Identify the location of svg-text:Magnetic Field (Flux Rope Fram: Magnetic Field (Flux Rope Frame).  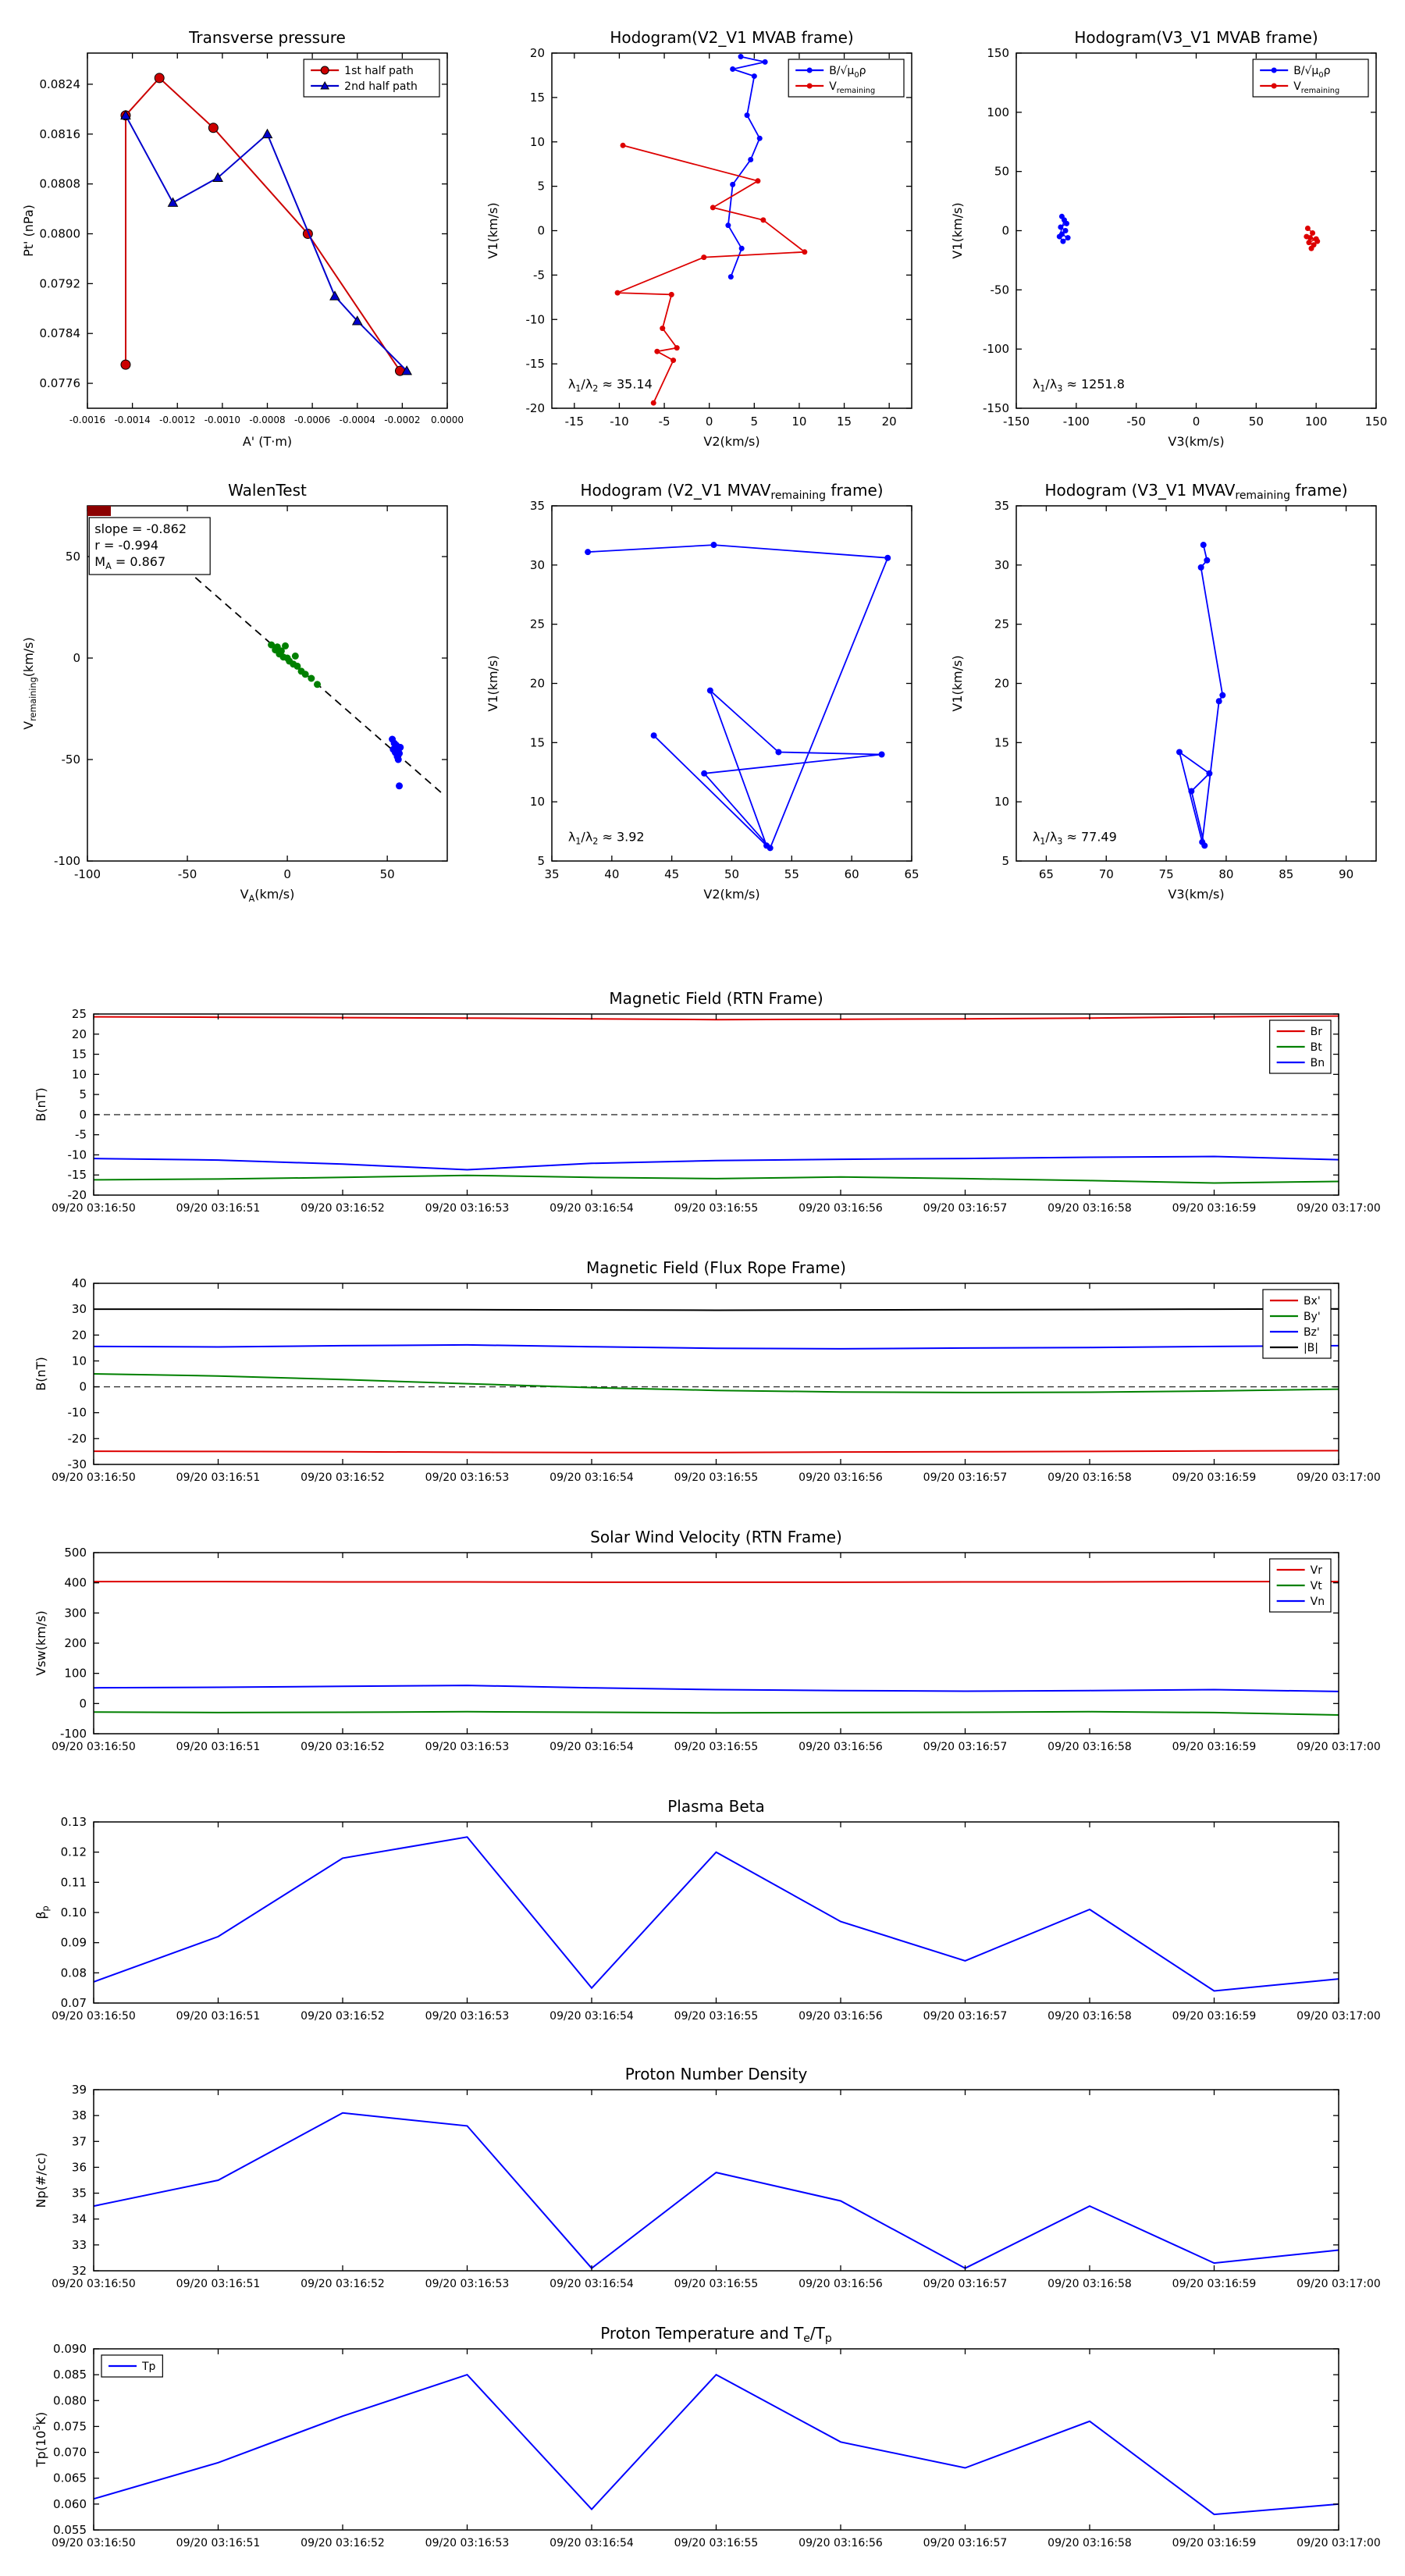
(716, 1267).